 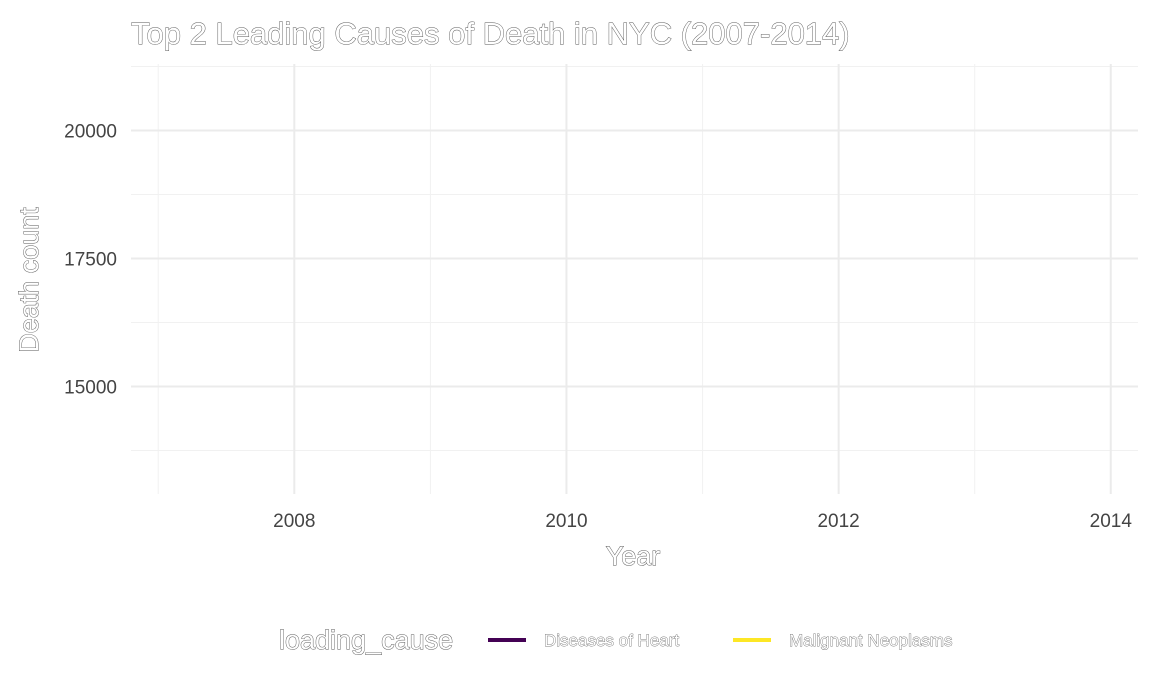 What do you see at coordinates (90, 132) in the screenshot?
I see `y-tick-label: 20000` at bounding box center [90, 132].